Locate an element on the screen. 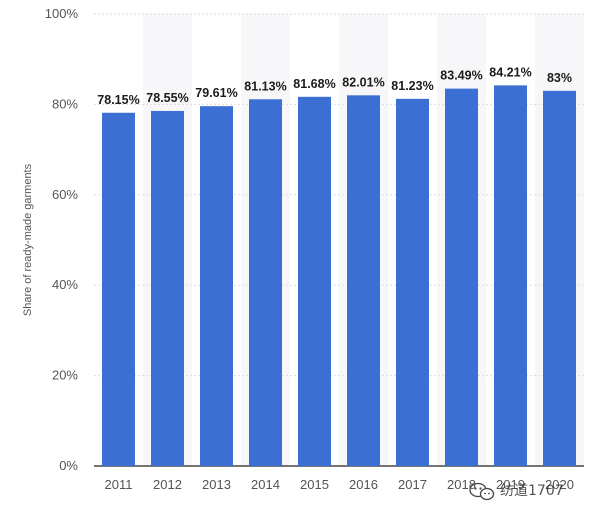 The height and width of the screenshot is (516, 589). data-label: 81.68% is located at coordinates (314, 84).